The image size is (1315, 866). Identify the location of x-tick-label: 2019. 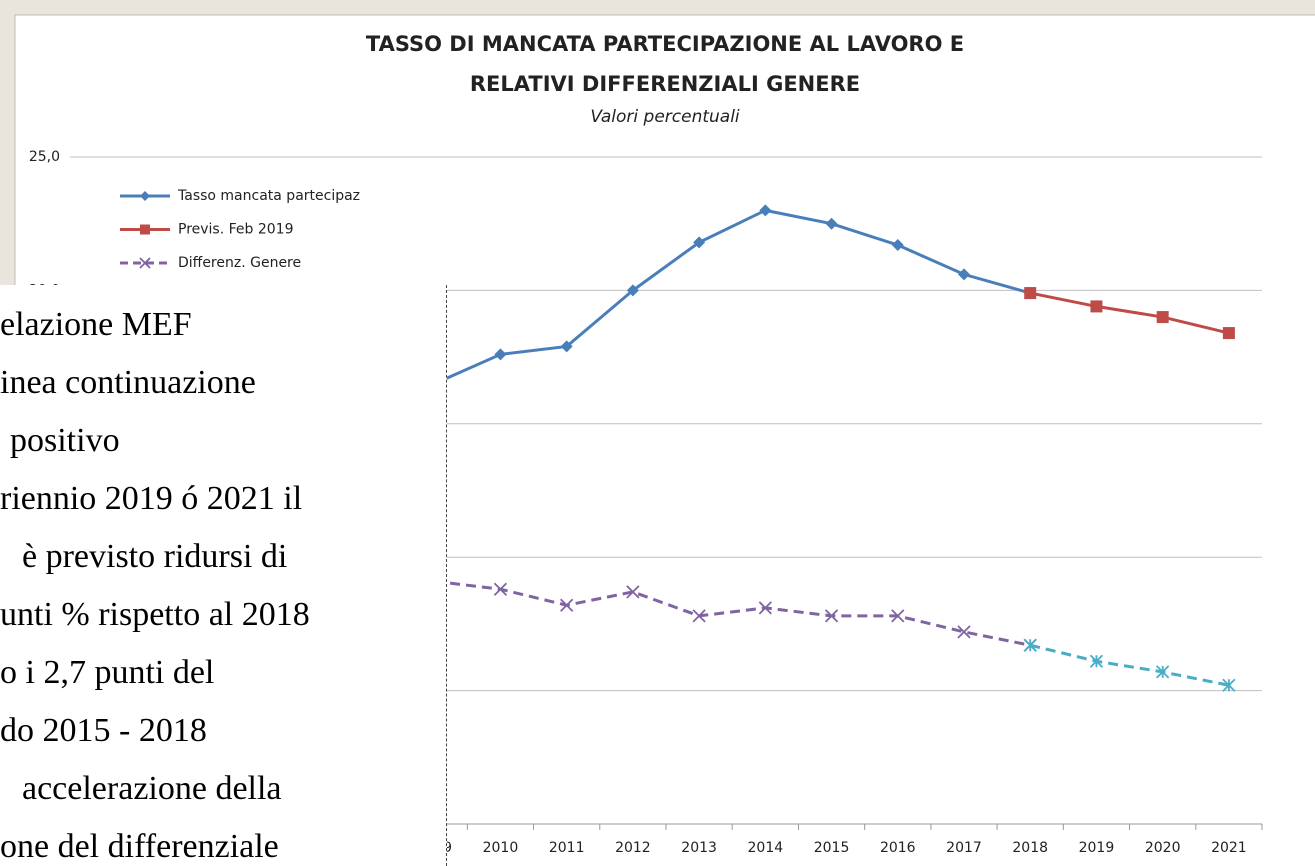
(1097, 848).